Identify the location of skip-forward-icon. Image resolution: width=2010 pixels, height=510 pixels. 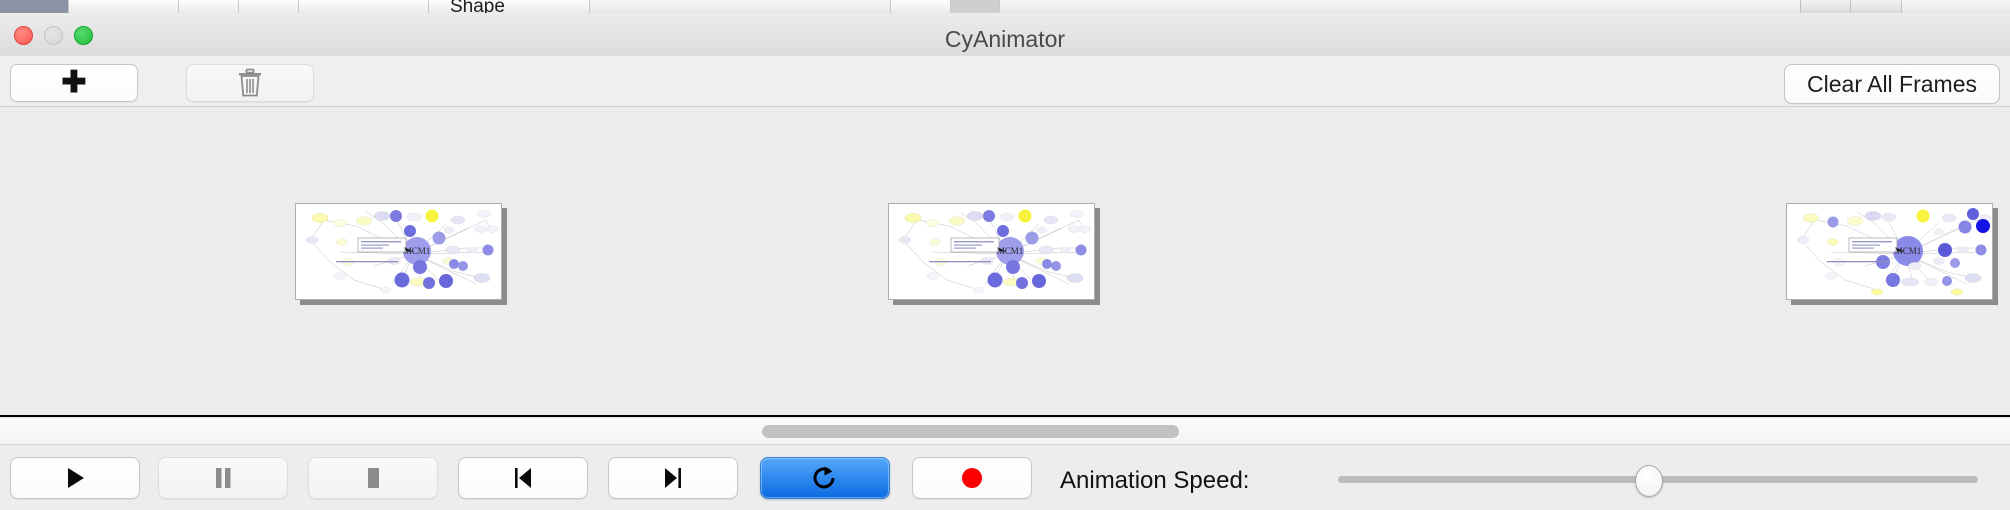
(673, 478).